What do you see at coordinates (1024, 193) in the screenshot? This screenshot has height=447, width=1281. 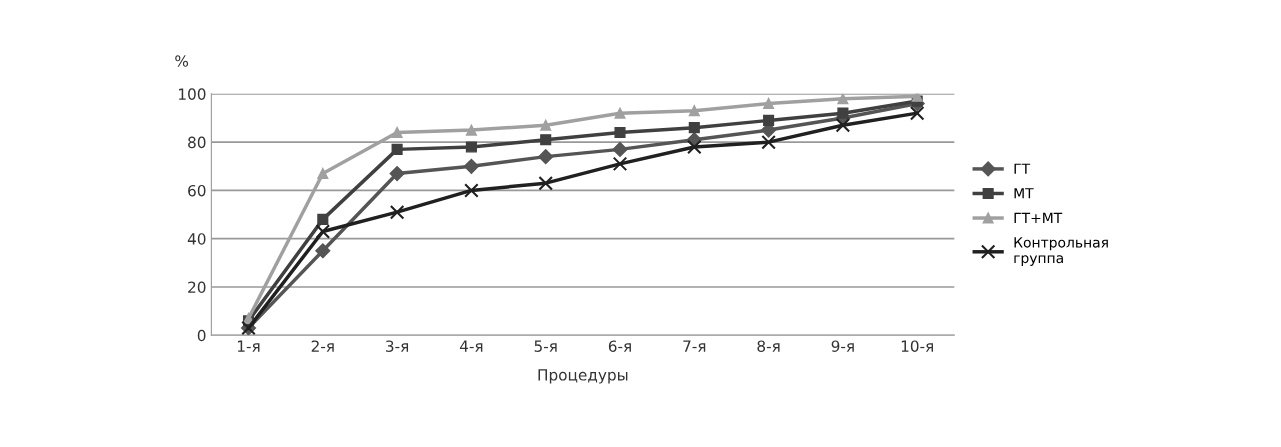 I see `legend-label: МТ` at bounding box center [1024, 193].